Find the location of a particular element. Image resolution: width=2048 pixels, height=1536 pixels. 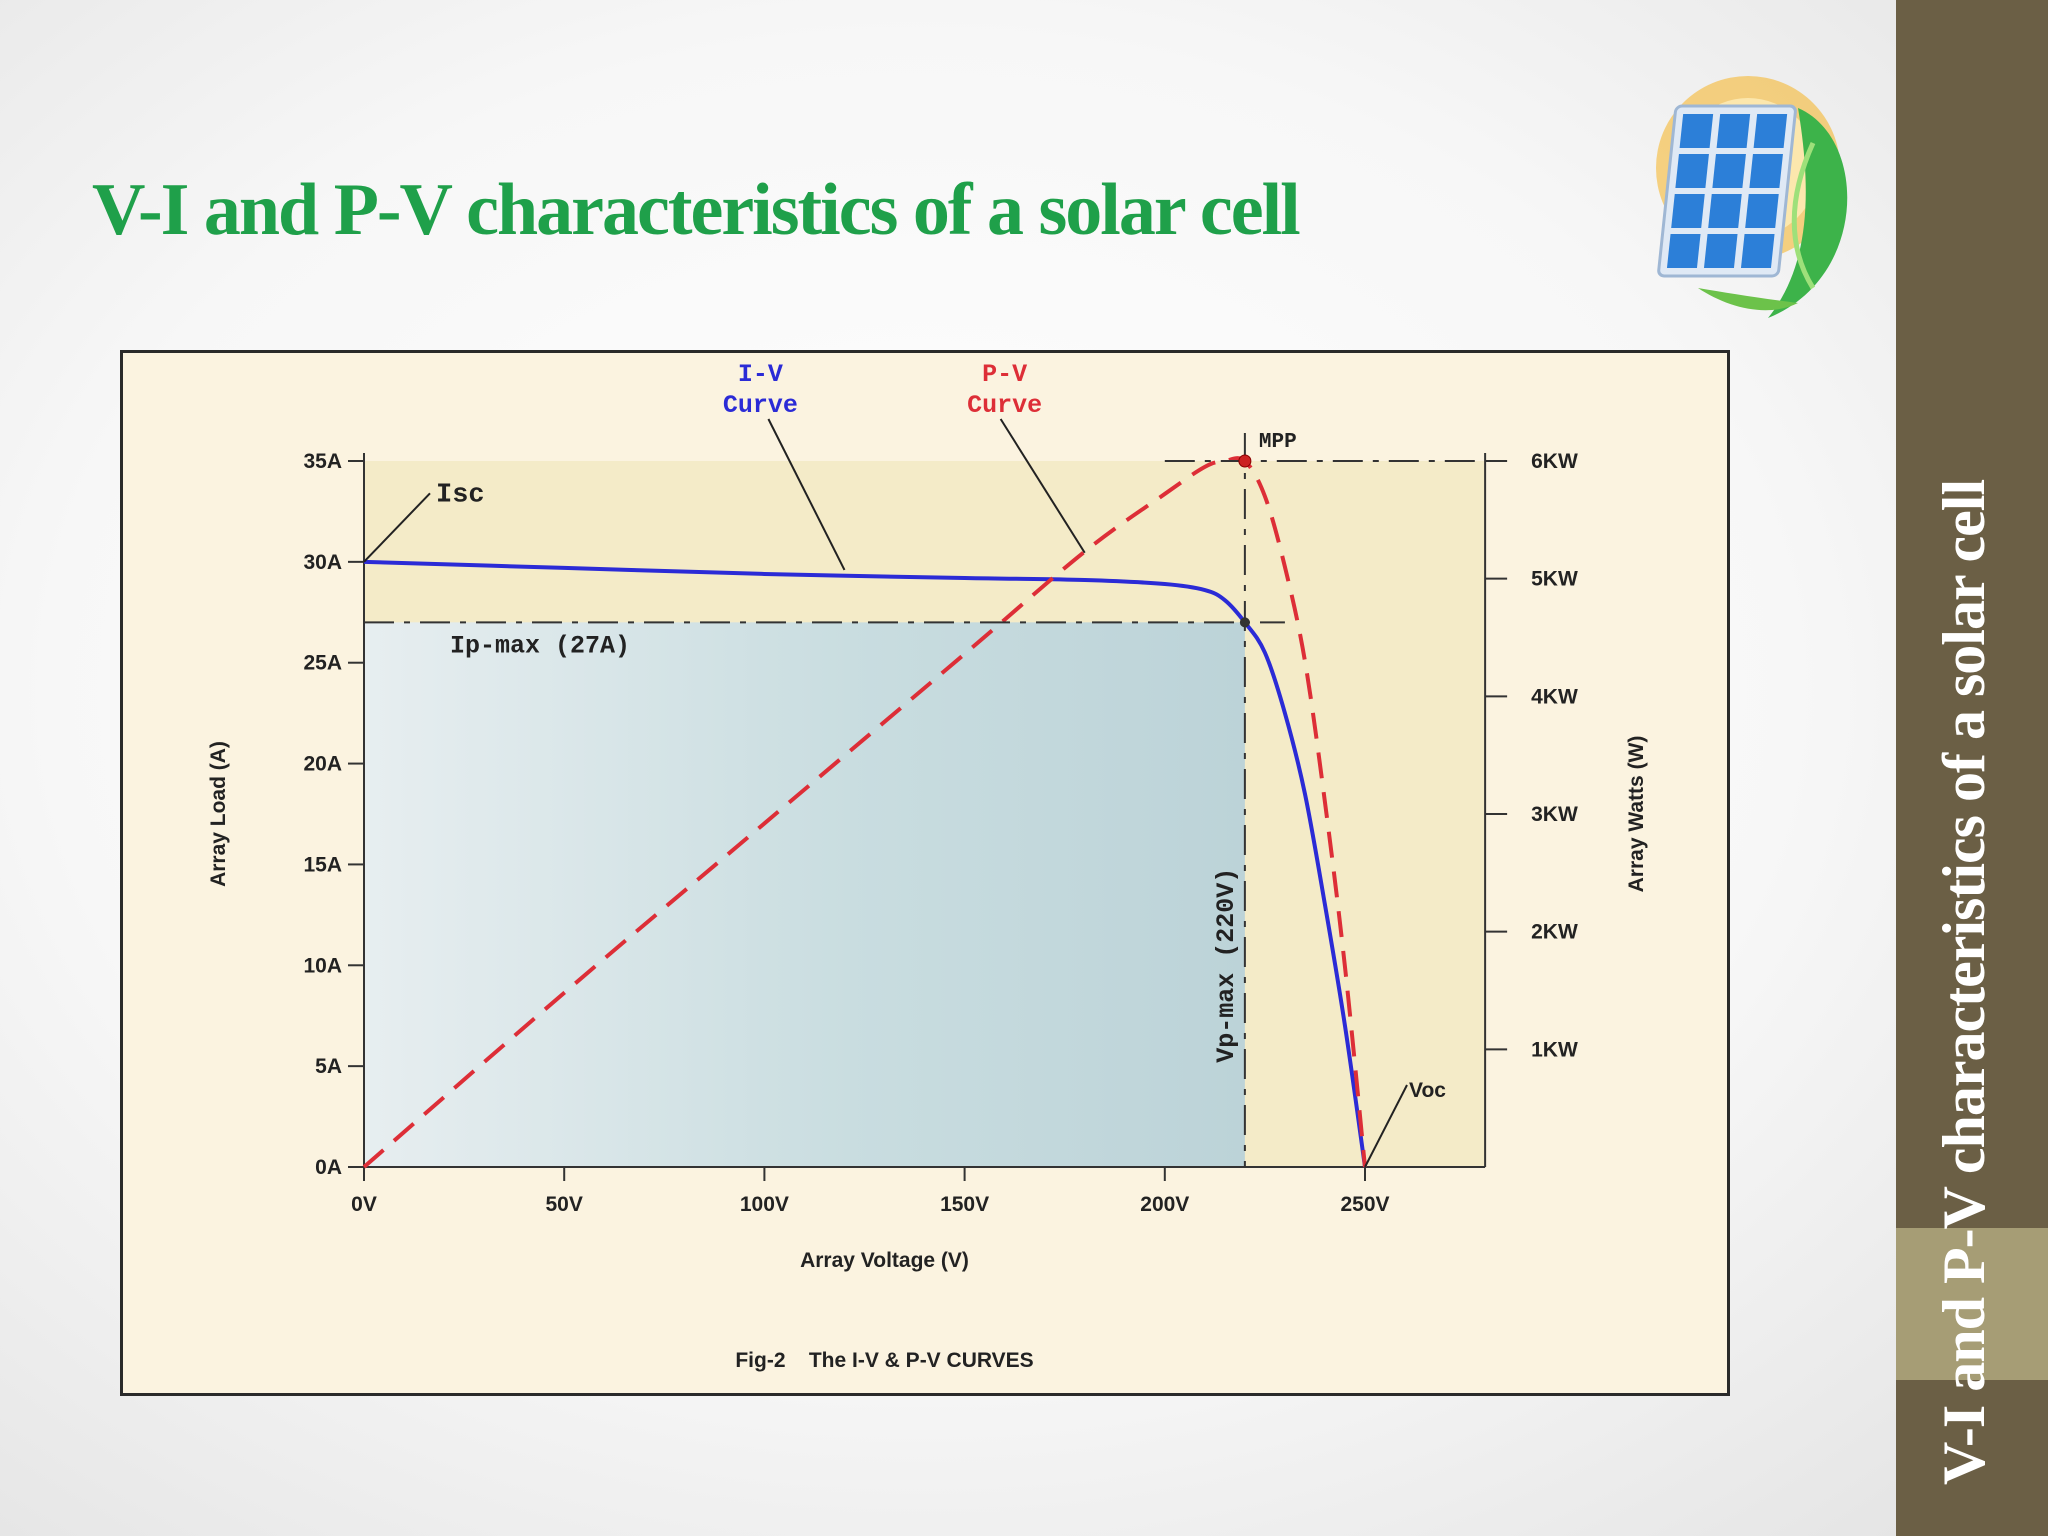

y-tick-label: 5A is located at coordinates (328, 1066).